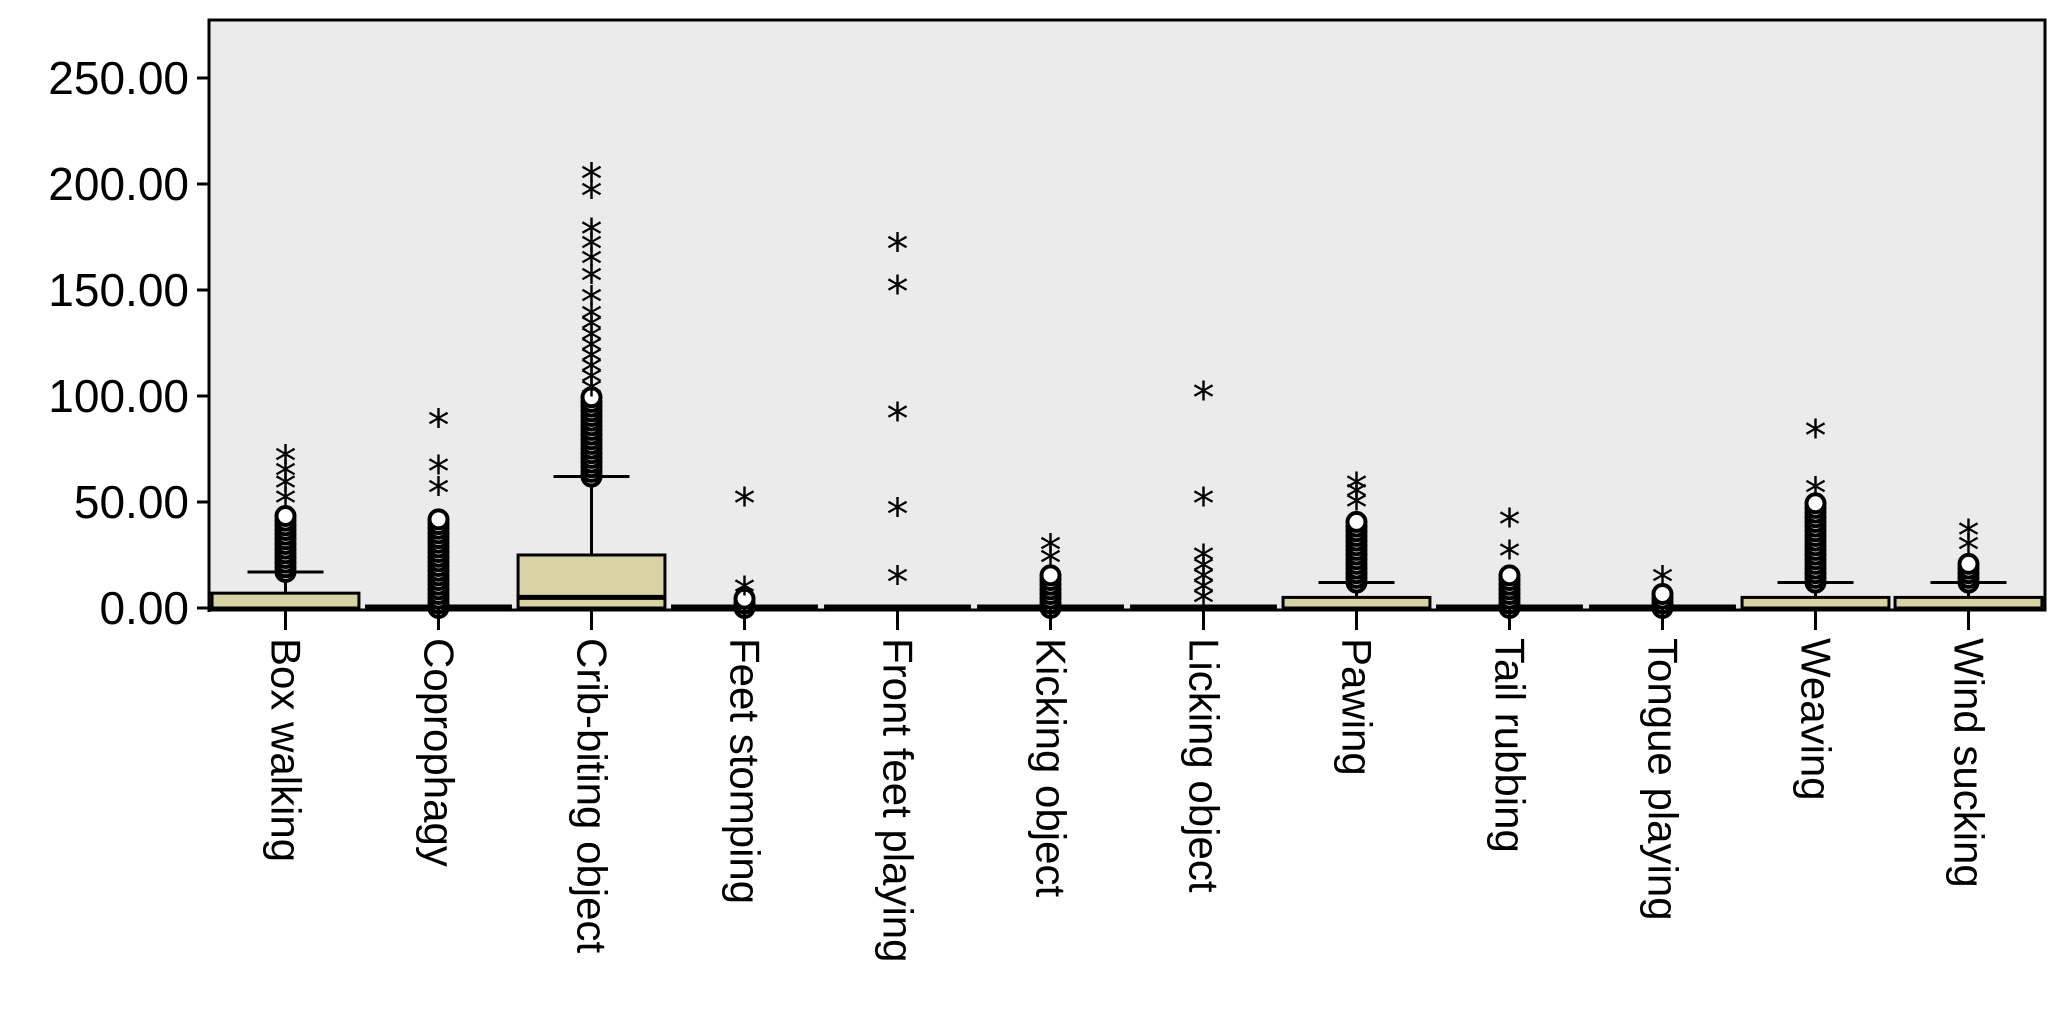 The image size is (2067, 1034). I want to click on y-tick-label: 0.00, so click(144, 608).